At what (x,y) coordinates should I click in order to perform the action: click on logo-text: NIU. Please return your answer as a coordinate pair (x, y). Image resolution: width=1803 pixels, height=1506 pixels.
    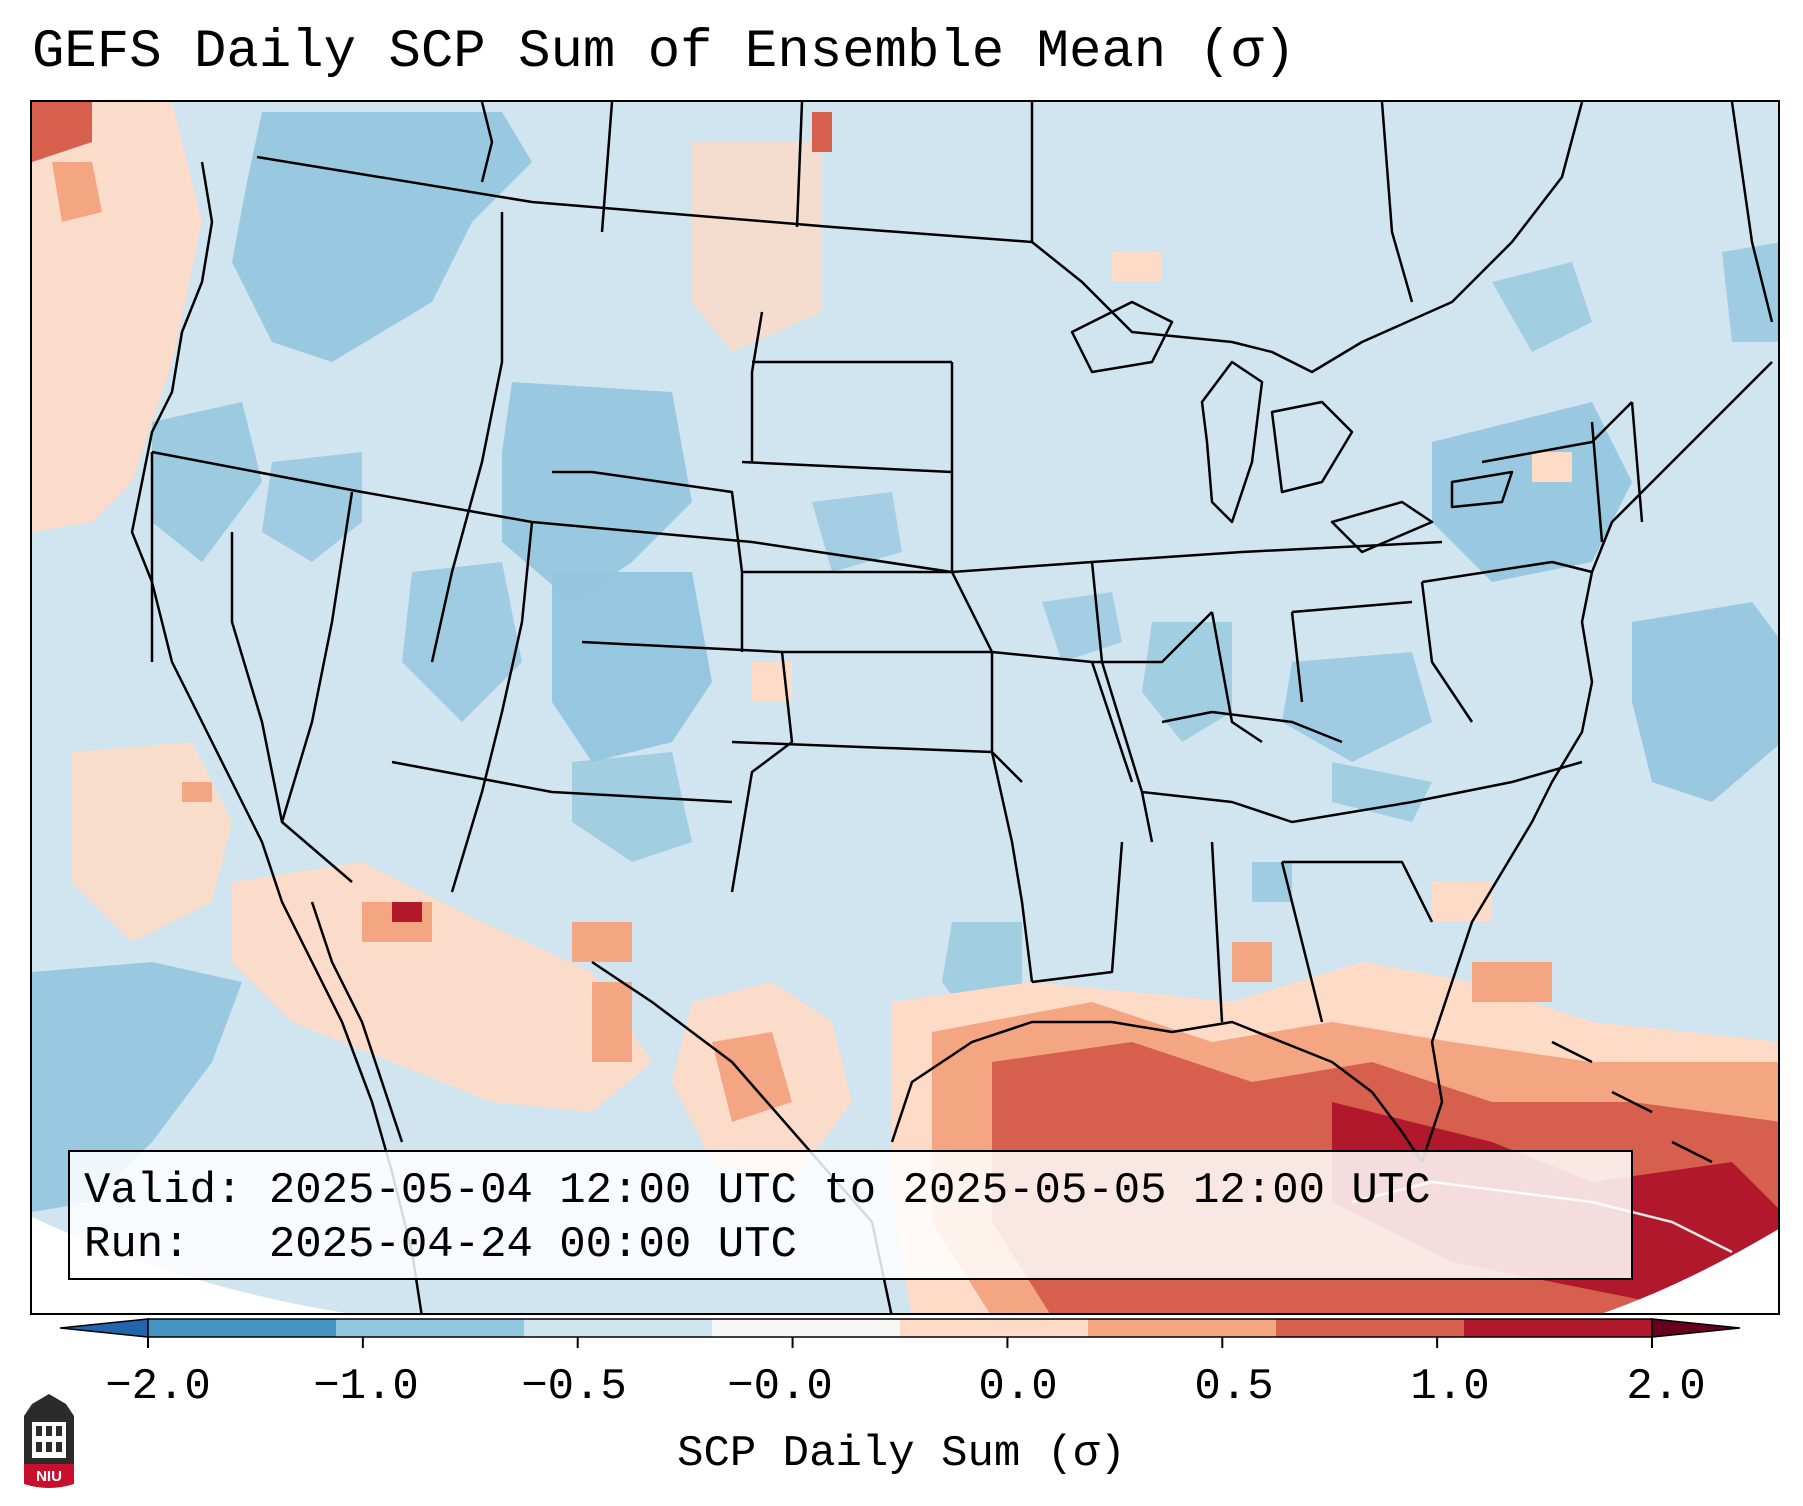
    Looking at the image, I should click on (49, 1476).